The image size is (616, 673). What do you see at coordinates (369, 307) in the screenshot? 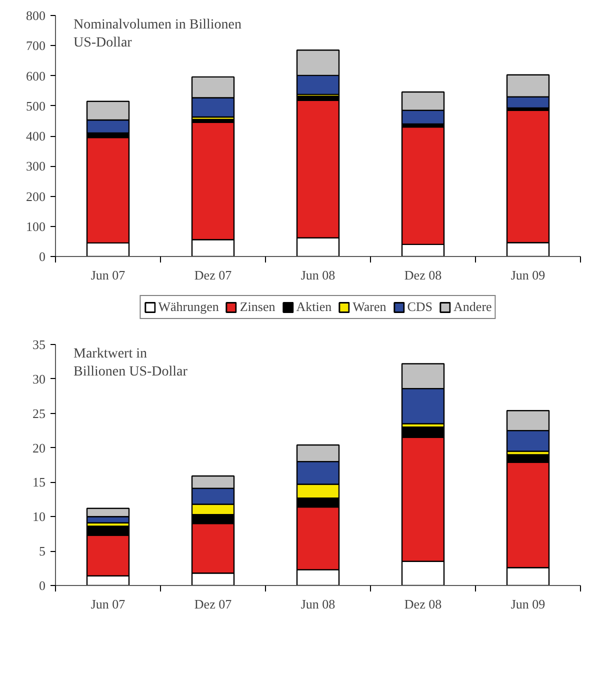
I see `legend-label: Waren` at bounding box center [369, 307].